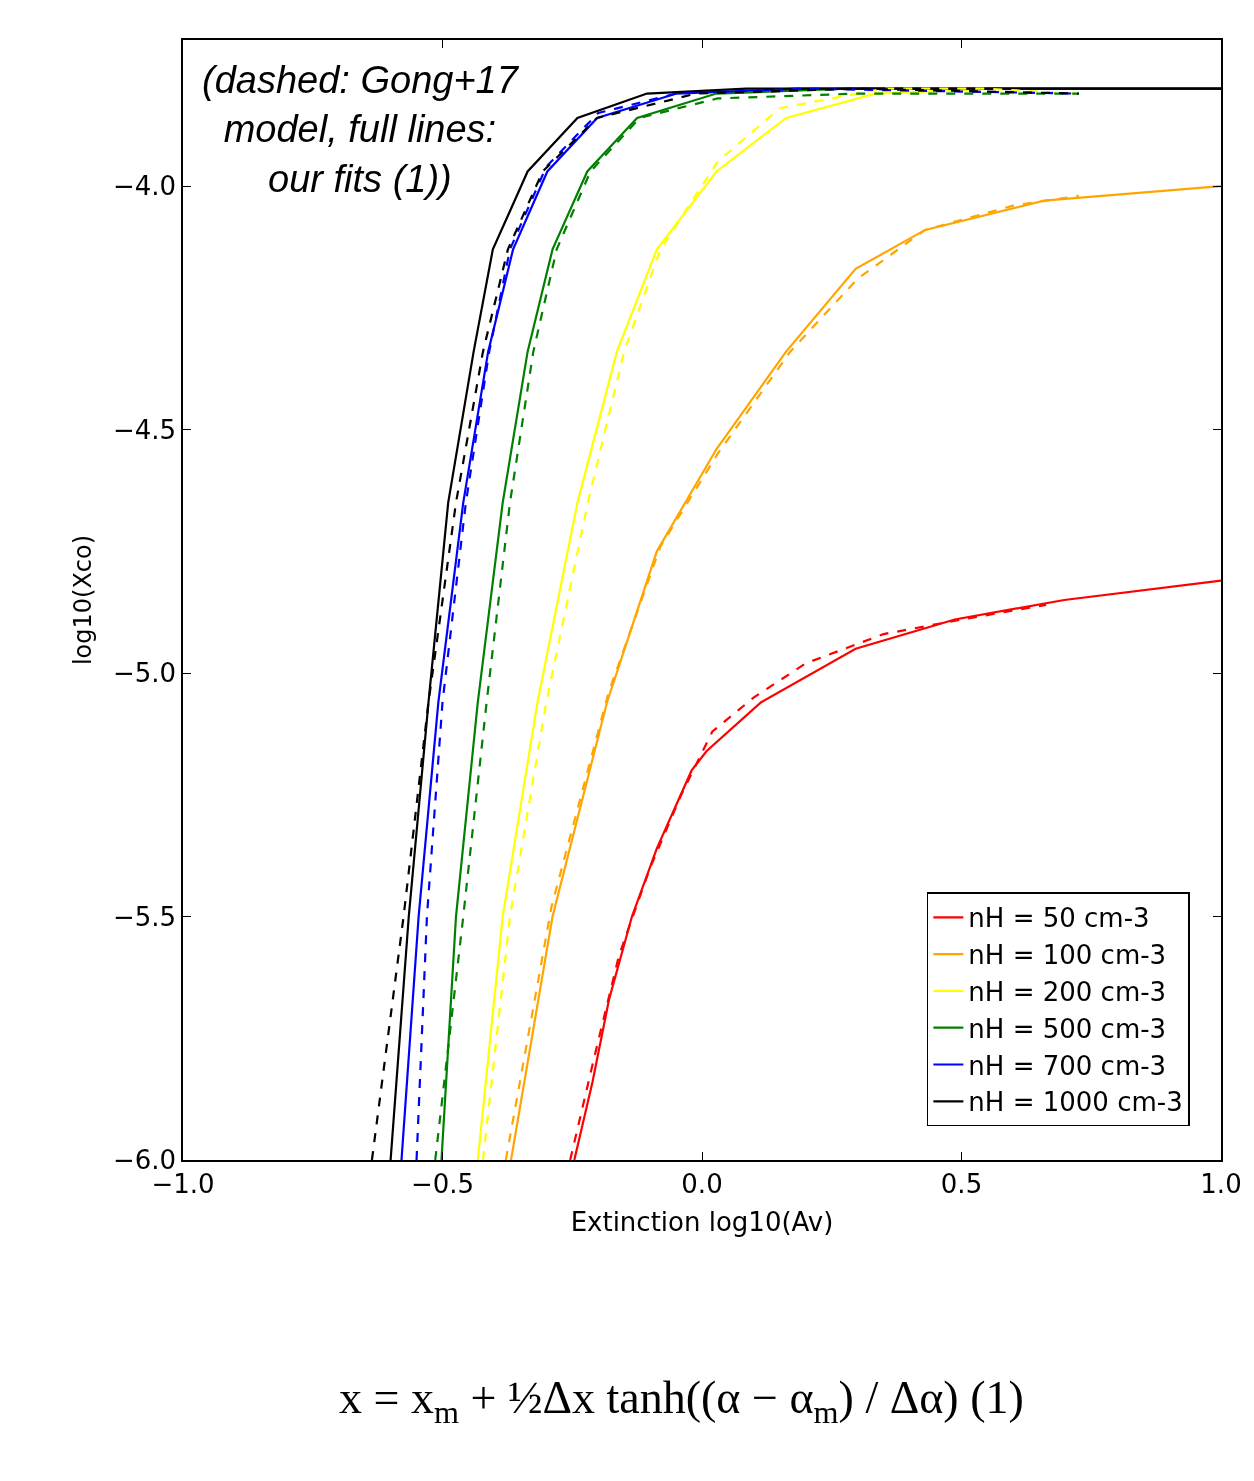 This screenshot has height=1481, width=1254. Describe the element at coordinates (144, 186) in the screenshot. I see `y-tick-label: −4.0` at that location.